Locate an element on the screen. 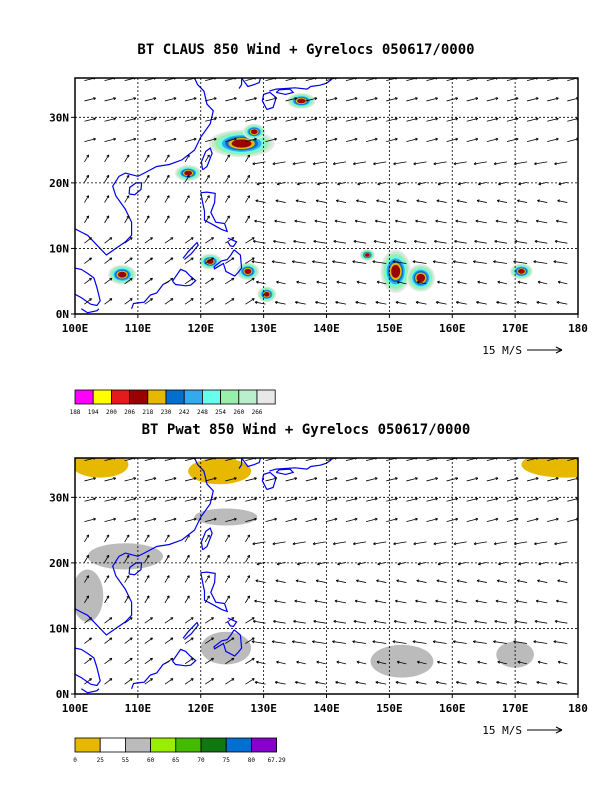  y-tick-label: 0N is located at coordinates (62, 314).